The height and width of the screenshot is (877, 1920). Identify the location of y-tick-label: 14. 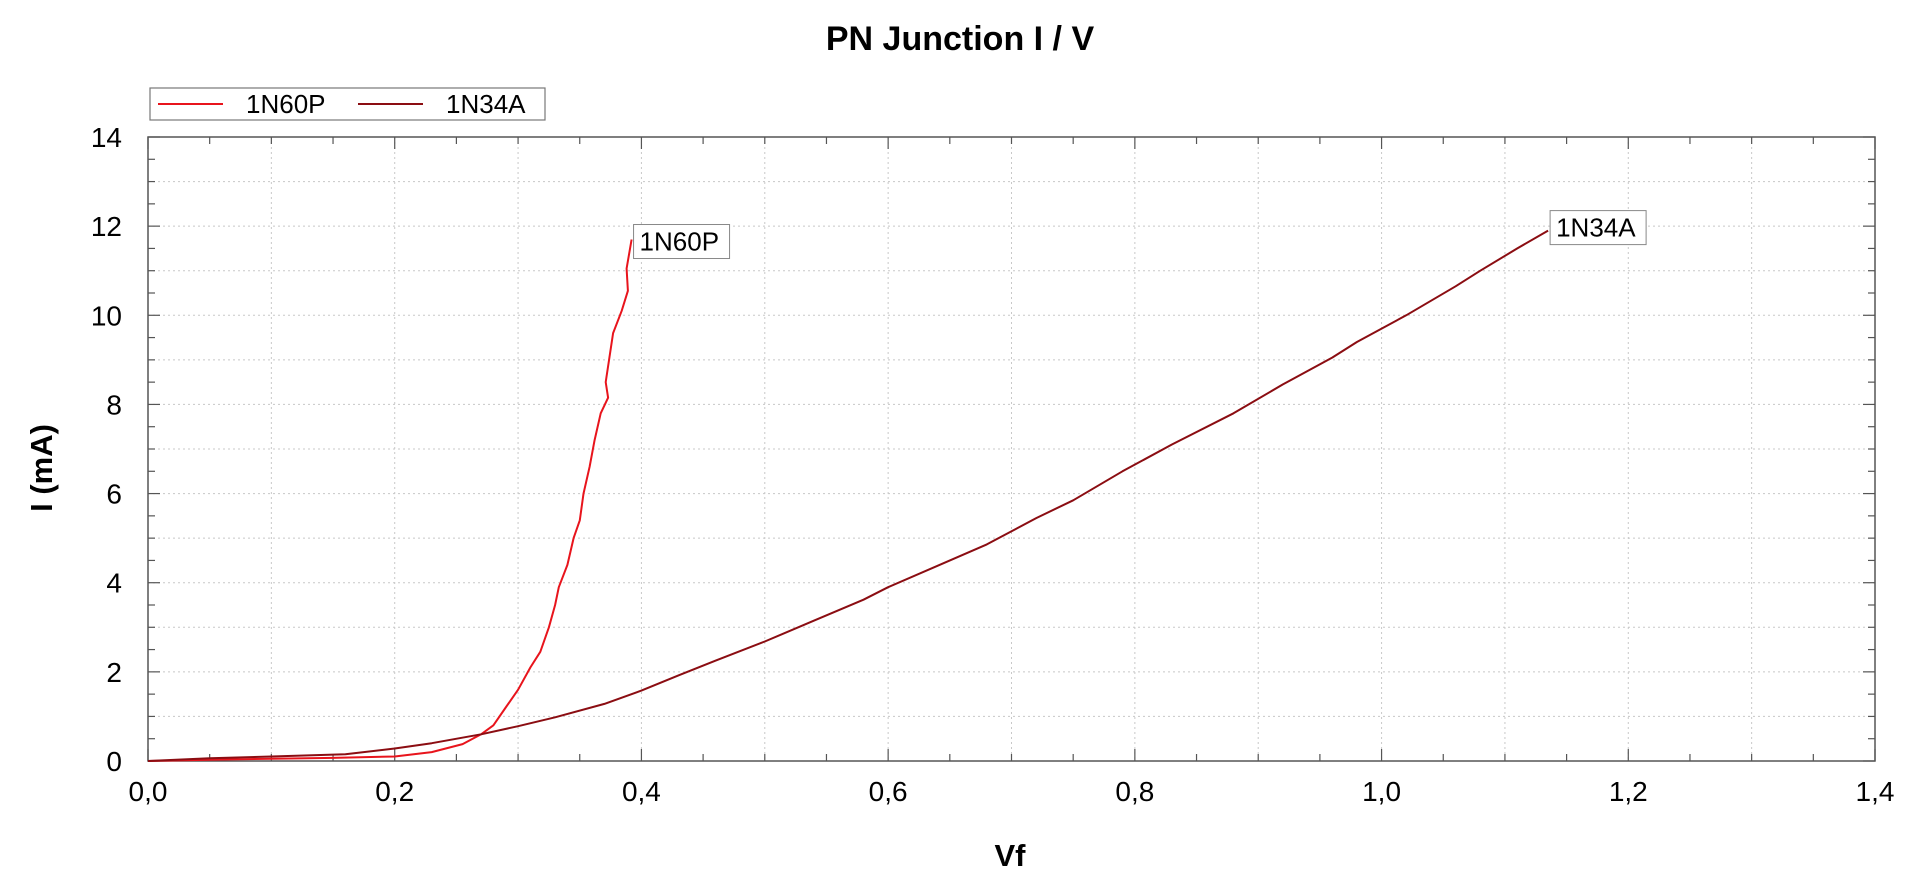
(106, 137).